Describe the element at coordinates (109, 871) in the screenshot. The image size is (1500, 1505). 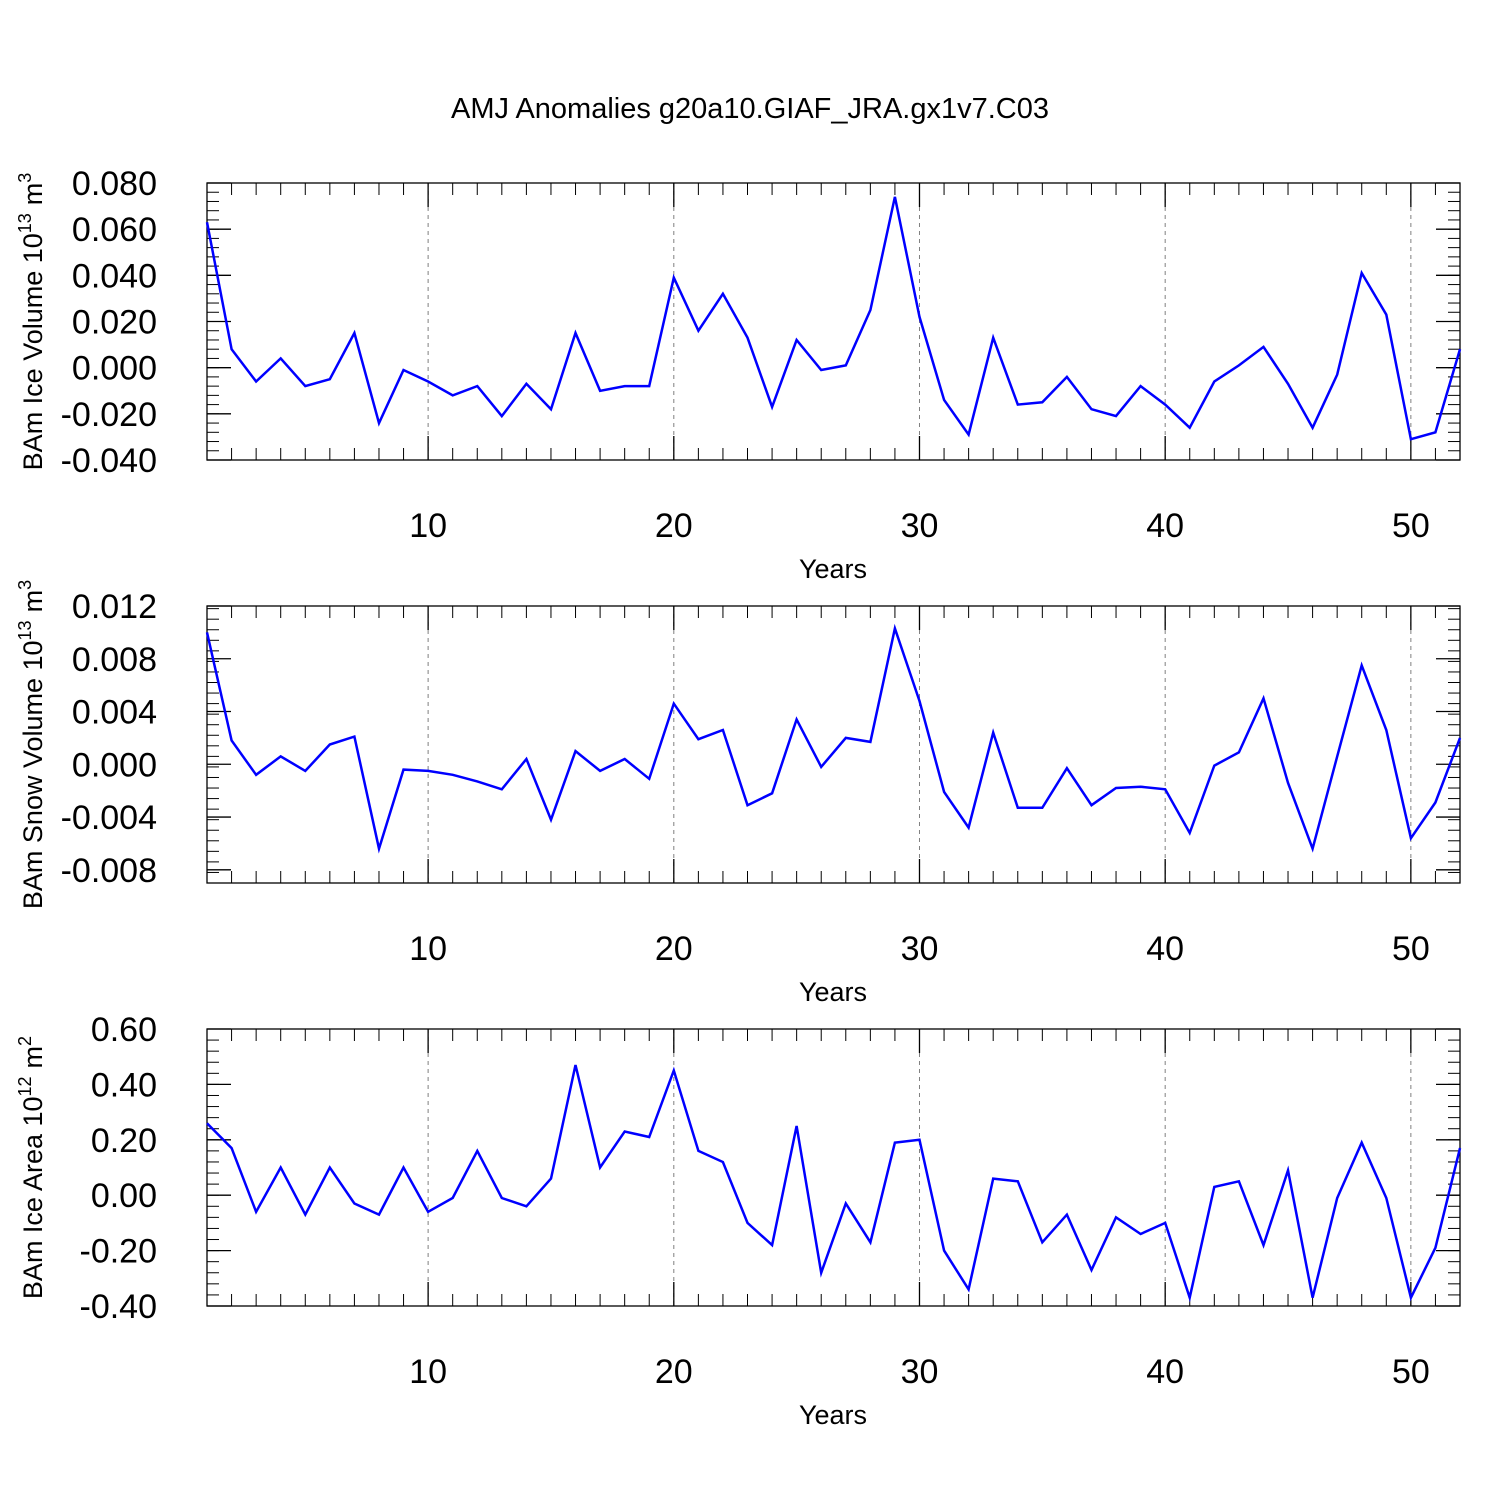
I see `y-tick-label: -0.008` at that location.